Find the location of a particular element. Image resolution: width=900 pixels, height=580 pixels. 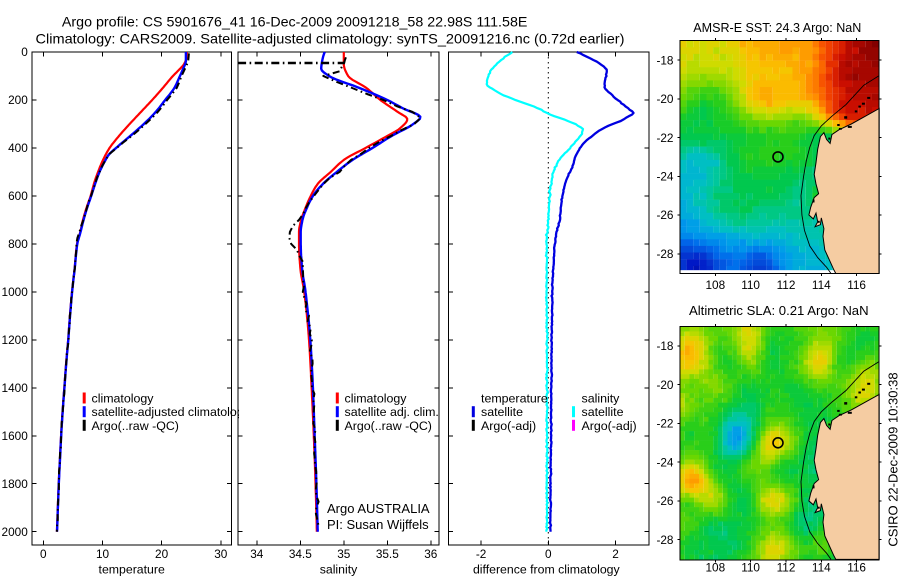

svg-text: 2000 is located at coordinates (15, 532).